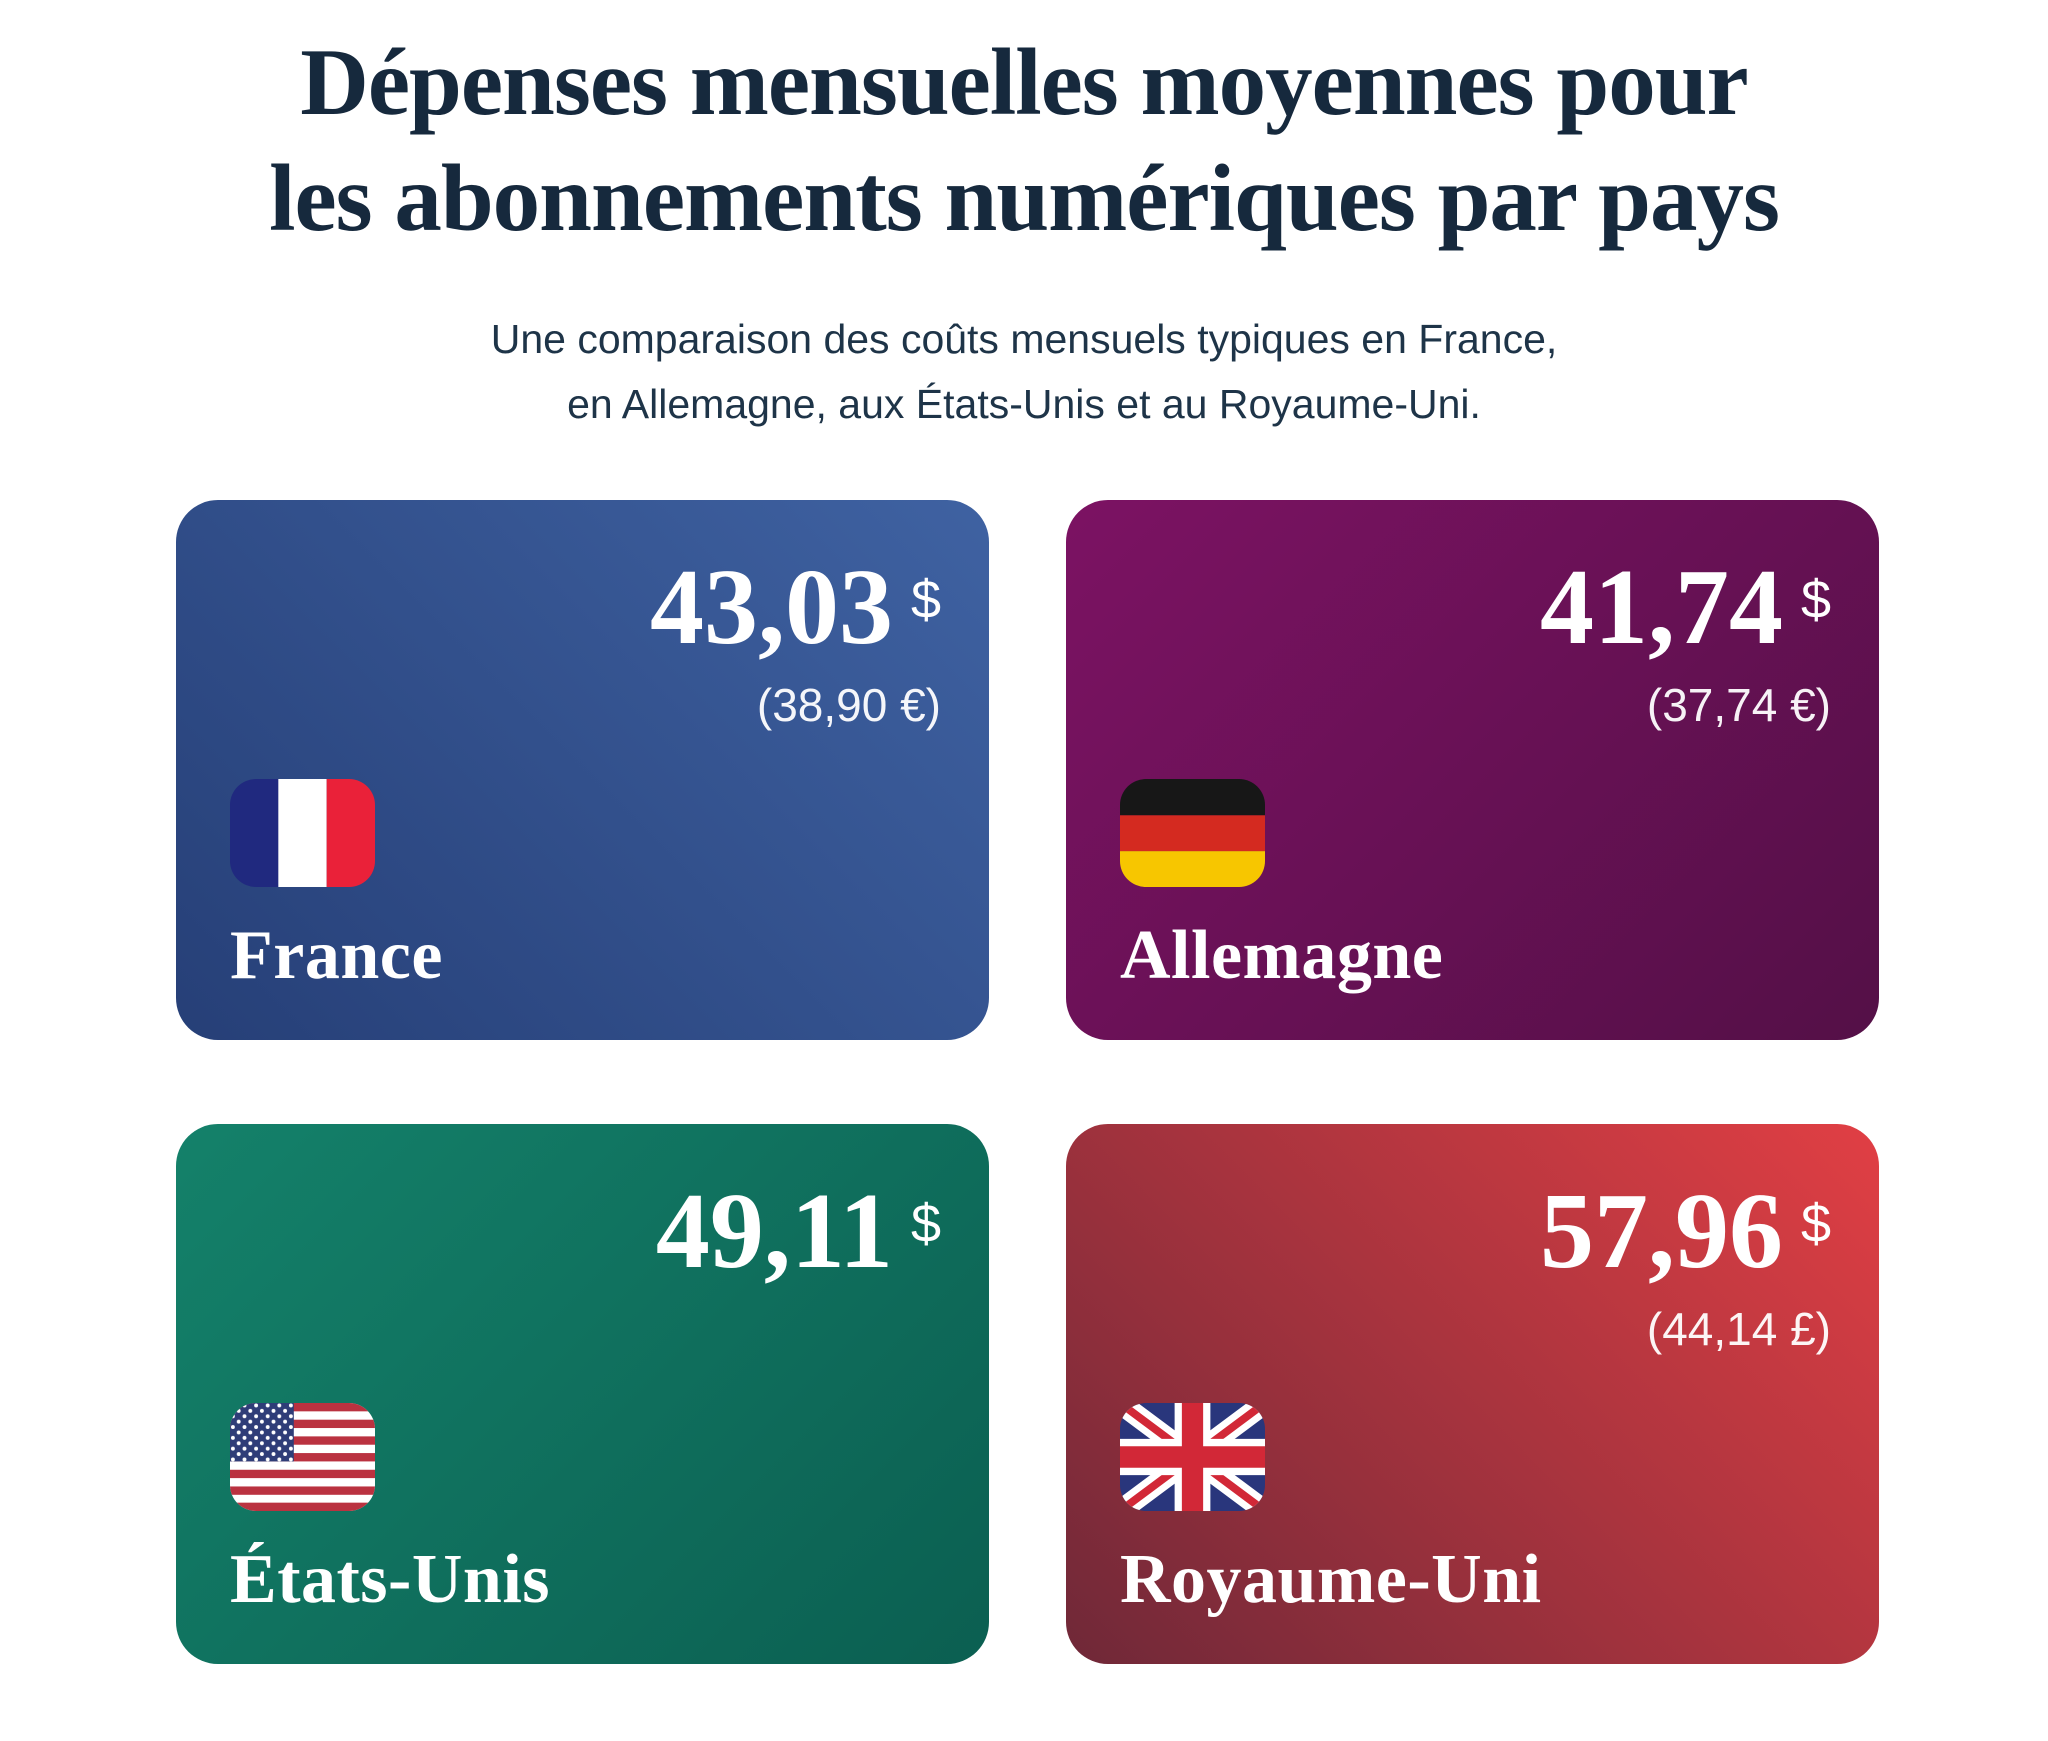 Image resolution: width=2048 pixels, height=1741 pixels. What do you see at coordinates (1475, 1510) in the screenshot?
I see `uk-card-bottom: Royaume-Uni` at bounding box center [1475, 1510].